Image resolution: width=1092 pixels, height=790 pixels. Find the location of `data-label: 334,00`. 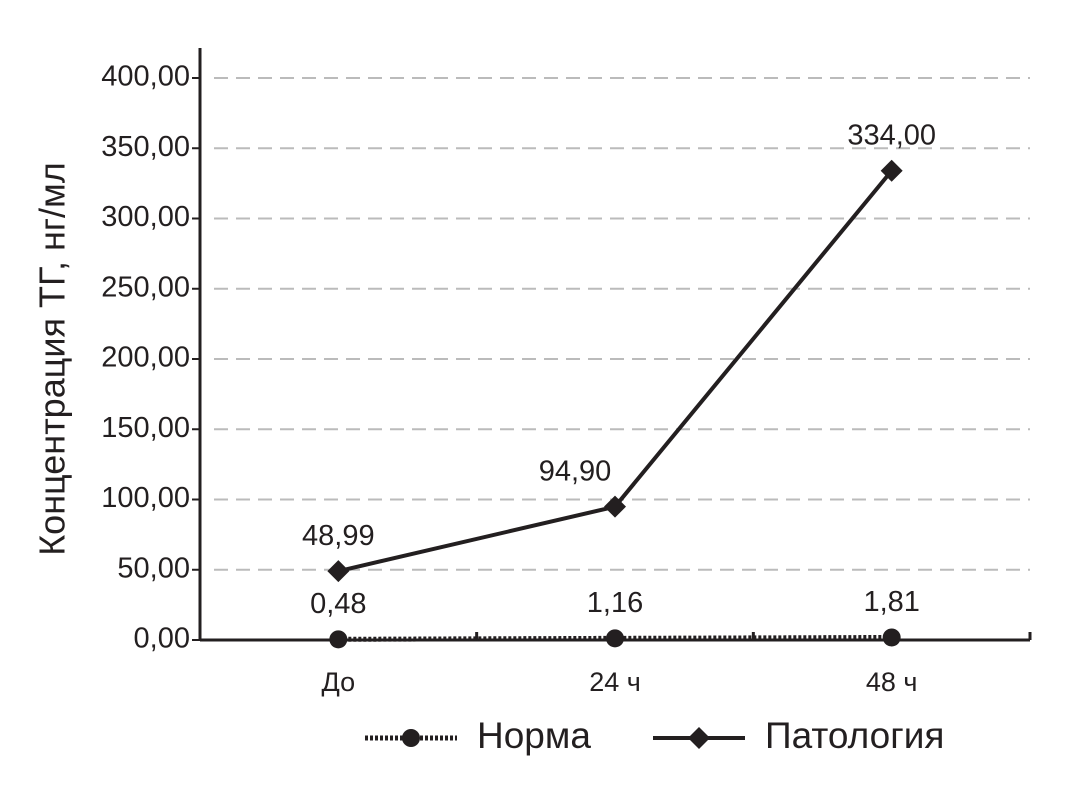

data-label: 334,00 is located at coordinates (891, 135).